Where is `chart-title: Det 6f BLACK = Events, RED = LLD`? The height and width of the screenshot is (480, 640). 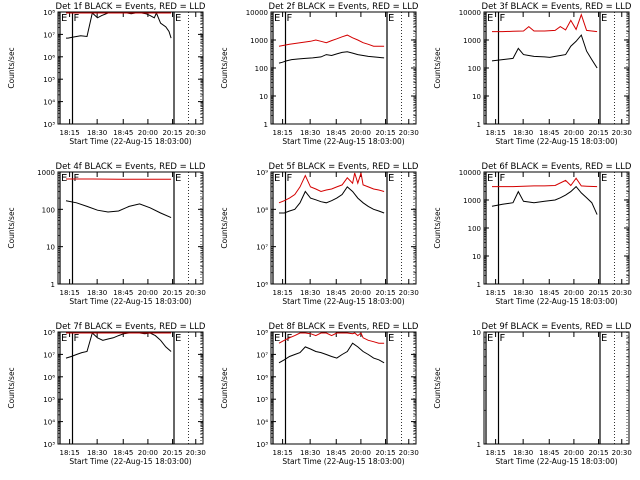
chart-title: Det 6f BLACK = Events, RED = LLD is located at coordinates (557, 167).